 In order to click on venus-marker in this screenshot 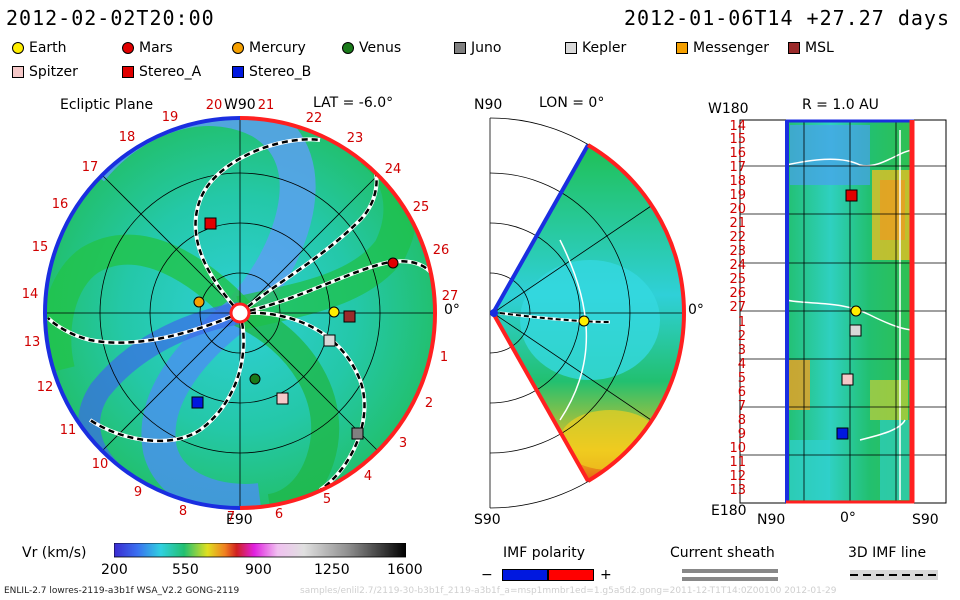, I will do `click(255, 379)`.